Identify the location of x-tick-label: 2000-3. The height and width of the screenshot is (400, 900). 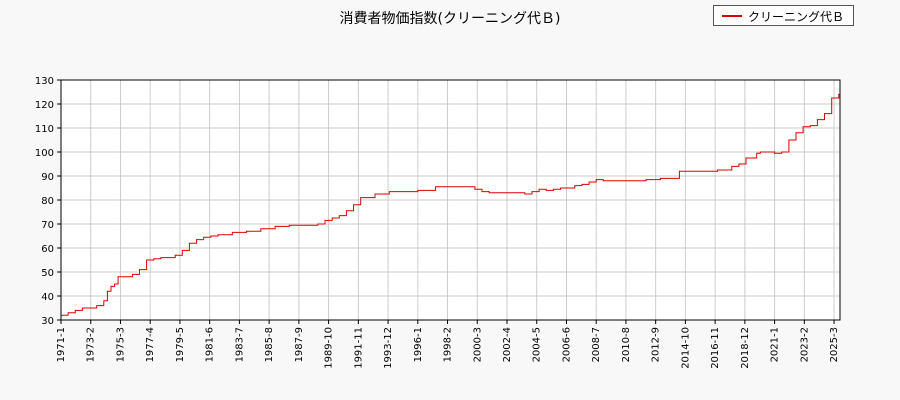
(477, 344).